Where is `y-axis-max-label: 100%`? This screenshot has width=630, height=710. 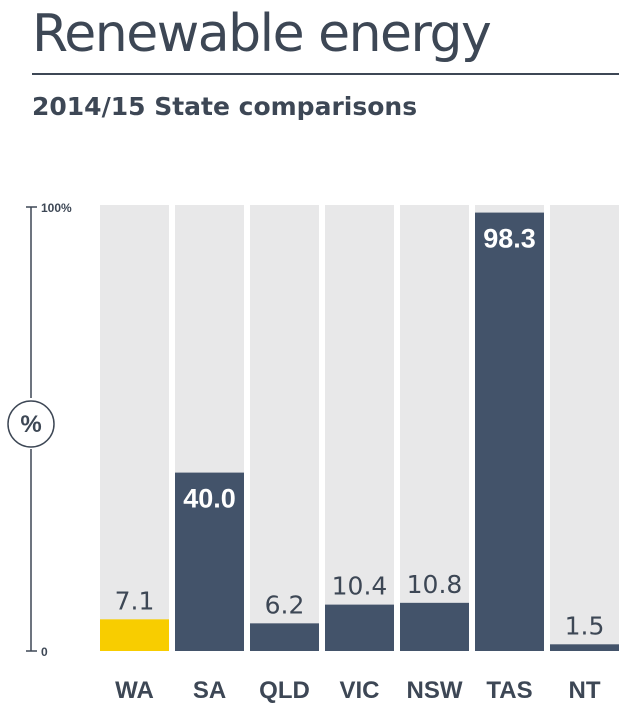 y-axis-max-label: 100% is located at coordinates (56, 208).